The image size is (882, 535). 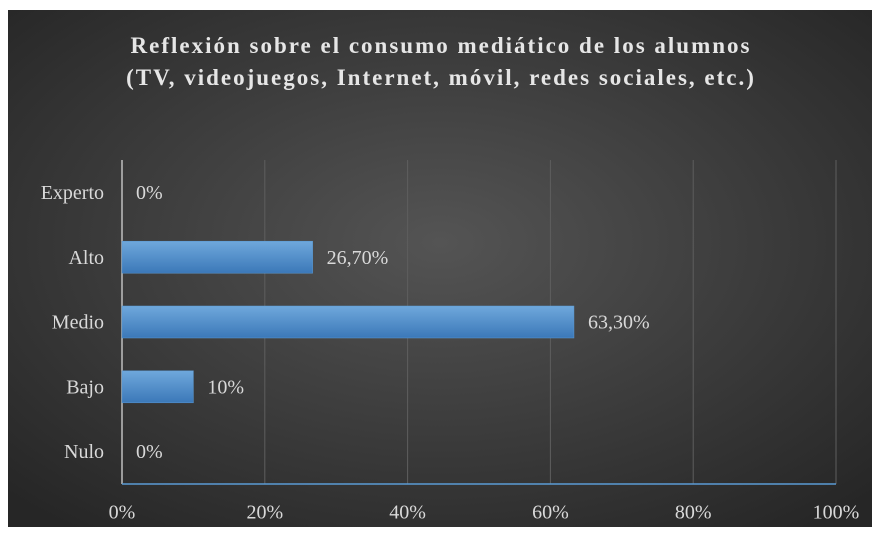 I want to click on y-tick-label: Nulo, so click(x=84, y=452).